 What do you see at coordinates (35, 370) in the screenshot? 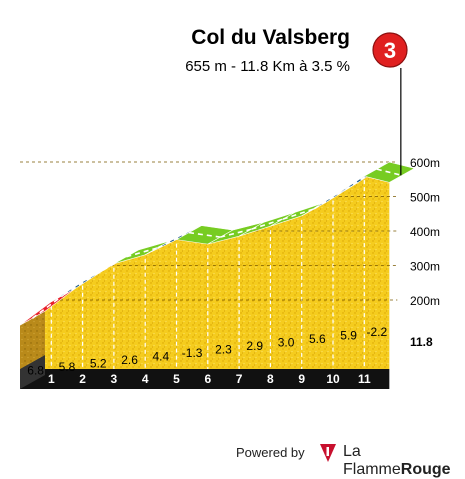
I see `gradient-label: 6.8` at bounding box center [35, 370].